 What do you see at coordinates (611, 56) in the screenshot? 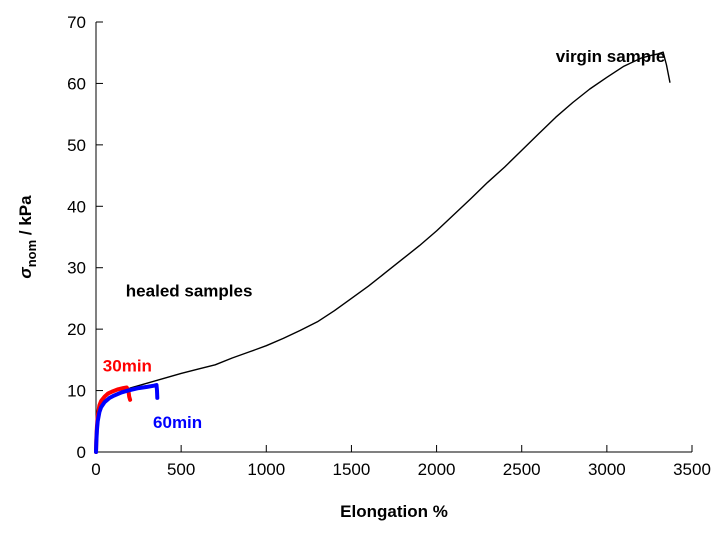
I see `annotation-label: virgin sample` at bounding box center [611, 56].